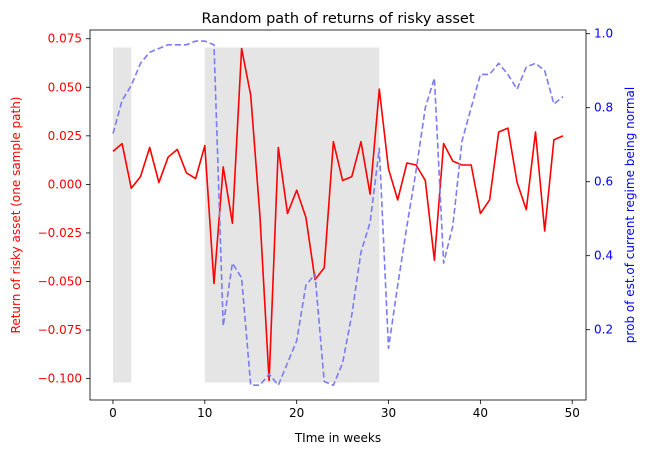  Describe the element at coordinates (344, 410) in the screenshot. I see `x-axis-ticks: 0 10 20 30 40 50` at that location.